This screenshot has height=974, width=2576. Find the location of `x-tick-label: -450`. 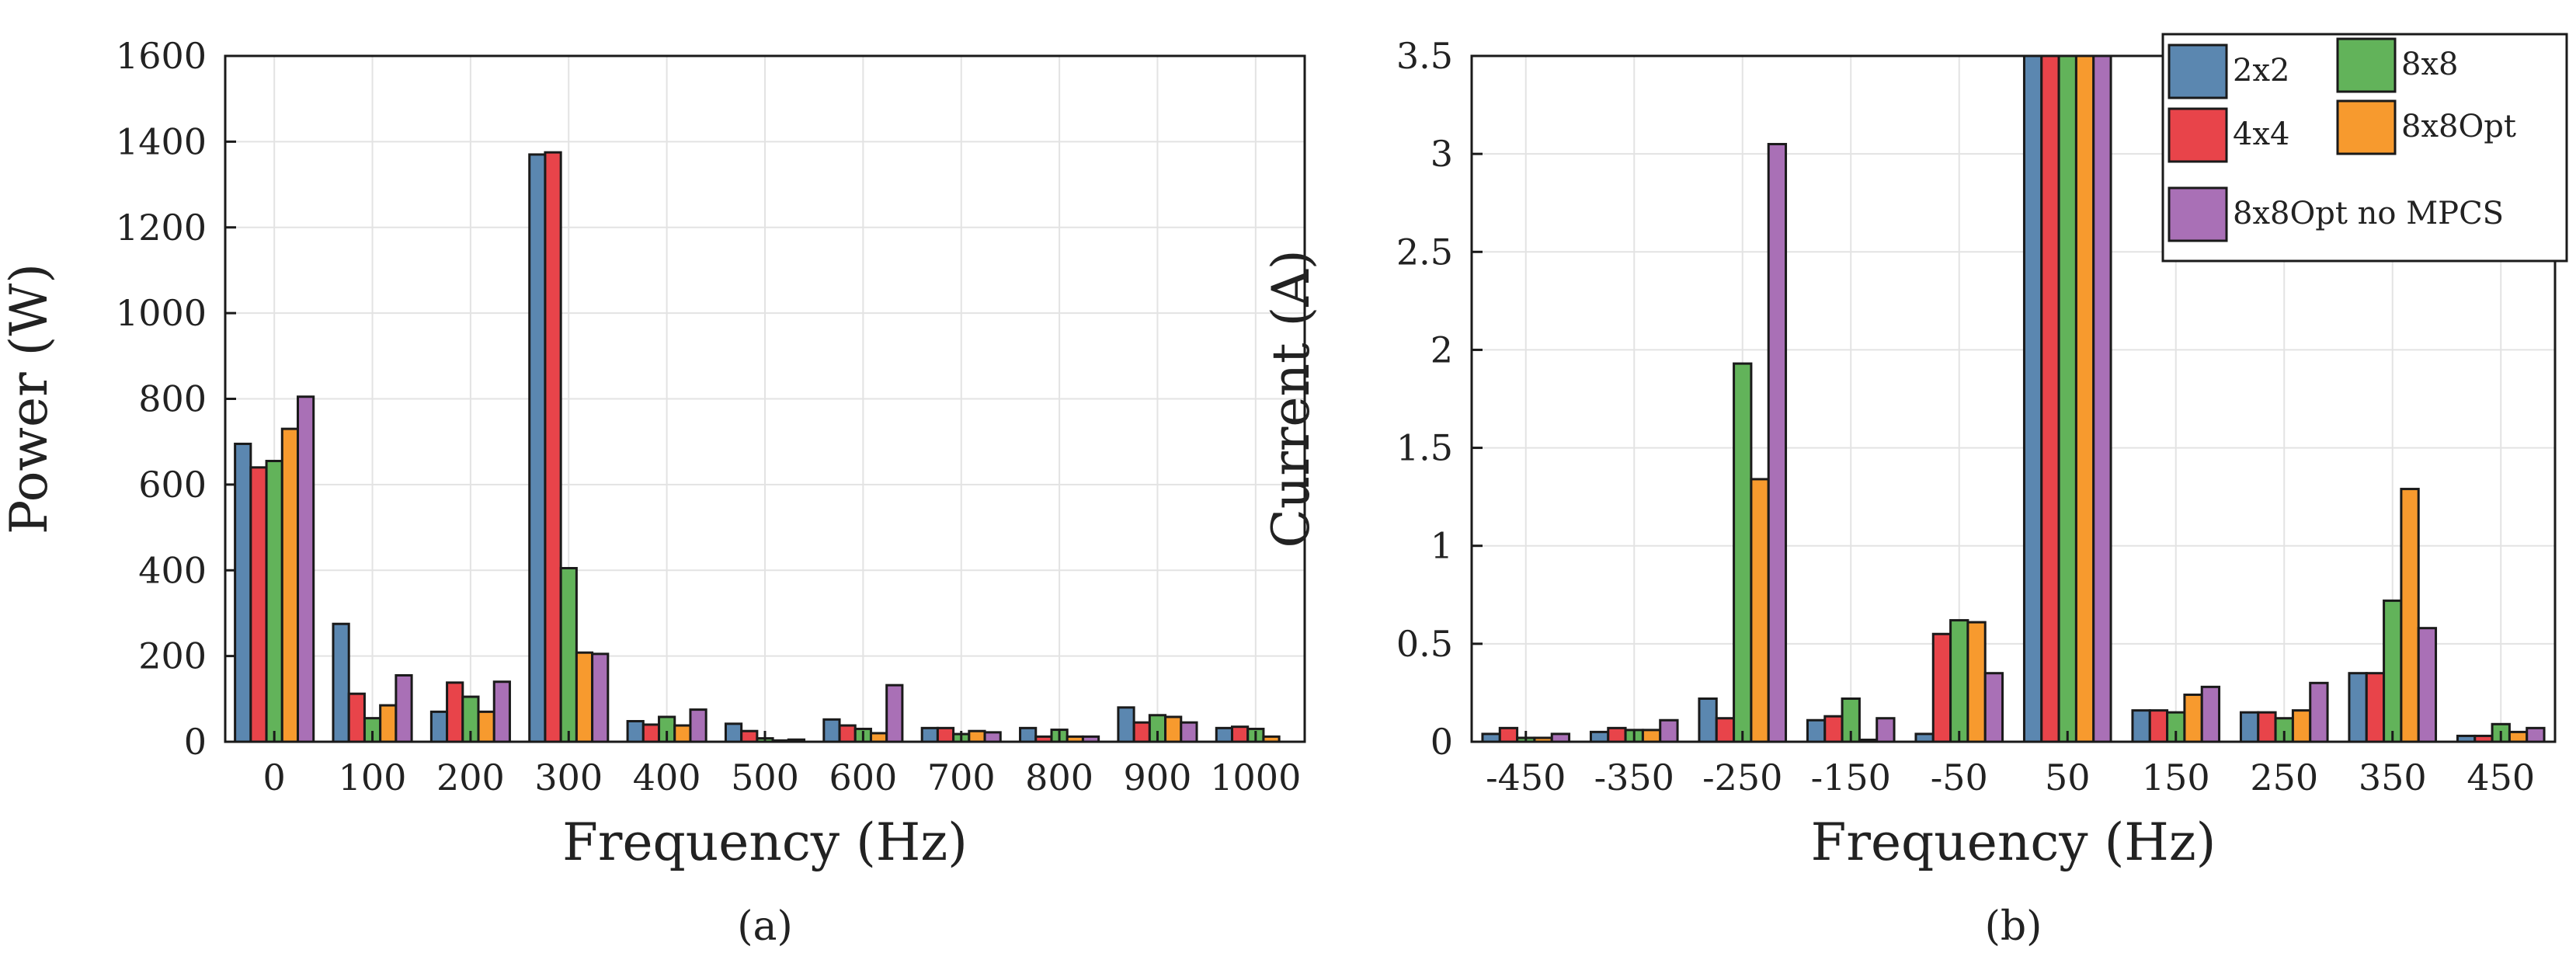

x-tick-label: -450 is located at coordinates (1526, 777).